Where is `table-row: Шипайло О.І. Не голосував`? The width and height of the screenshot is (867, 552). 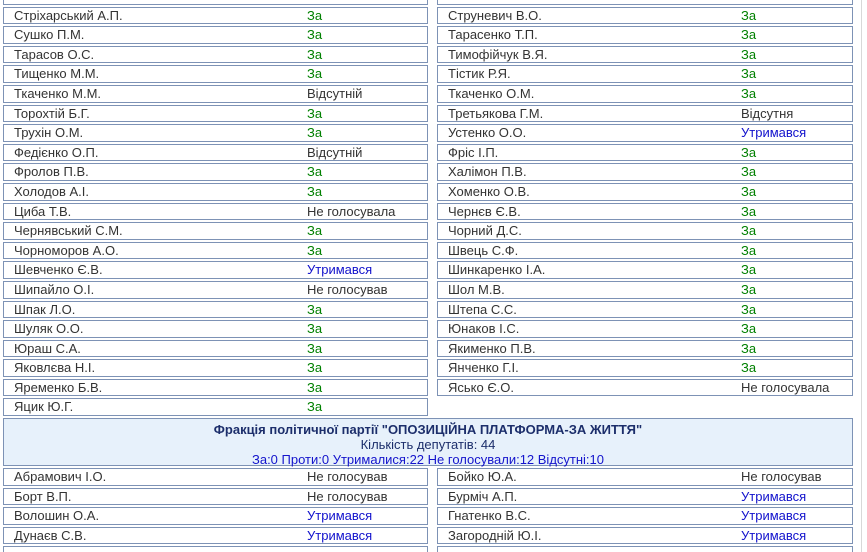 table-row: Шипайло О.І. Не голосував is located at coordinates (215, 289).